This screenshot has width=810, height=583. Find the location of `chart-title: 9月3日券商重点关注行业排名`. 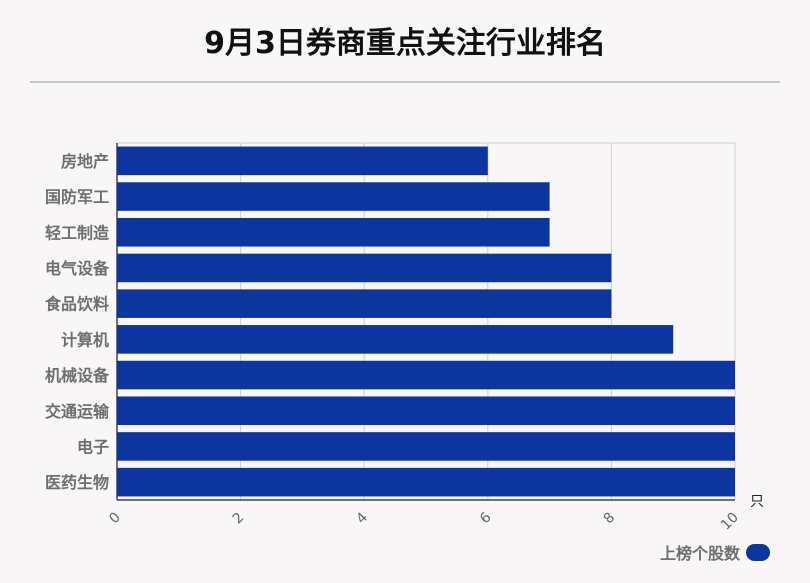

chart-title: 9月3日券商重点关注行业排名 is located at coordinates (405, 43).